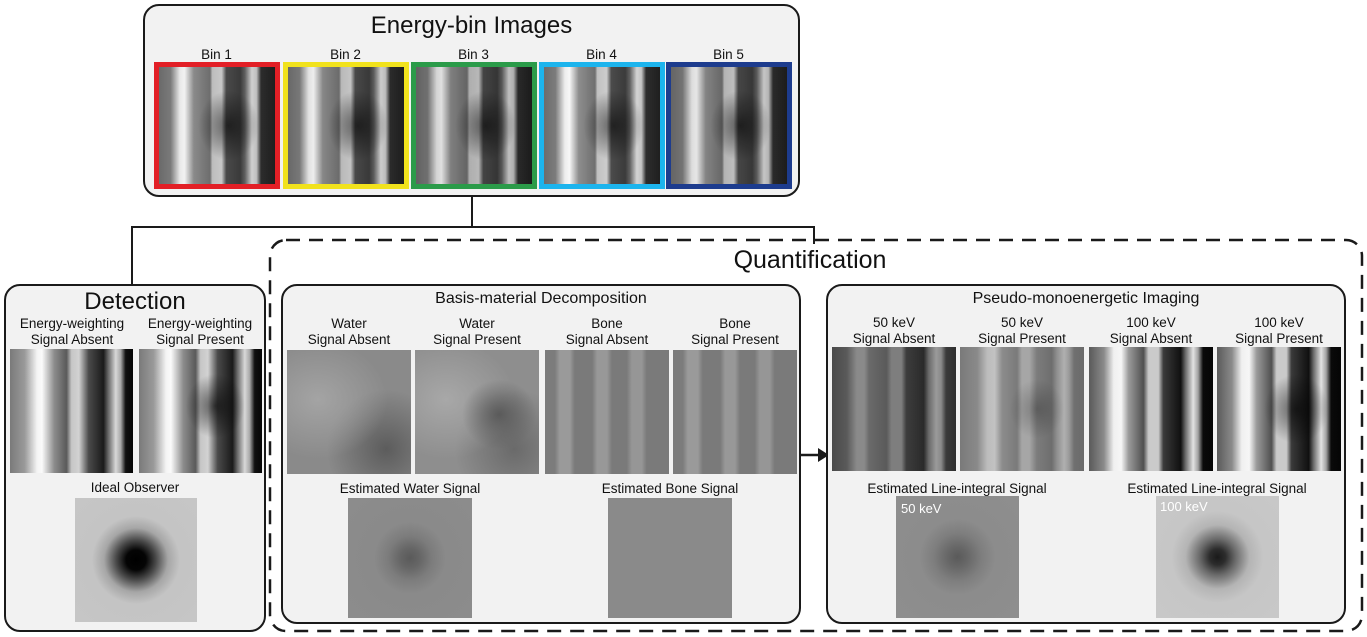  What do you see at coordinates (200, 323) in the screenshot?
I see `detection-present-label-1: Energy-weighting` at bounding box center [200, 323].